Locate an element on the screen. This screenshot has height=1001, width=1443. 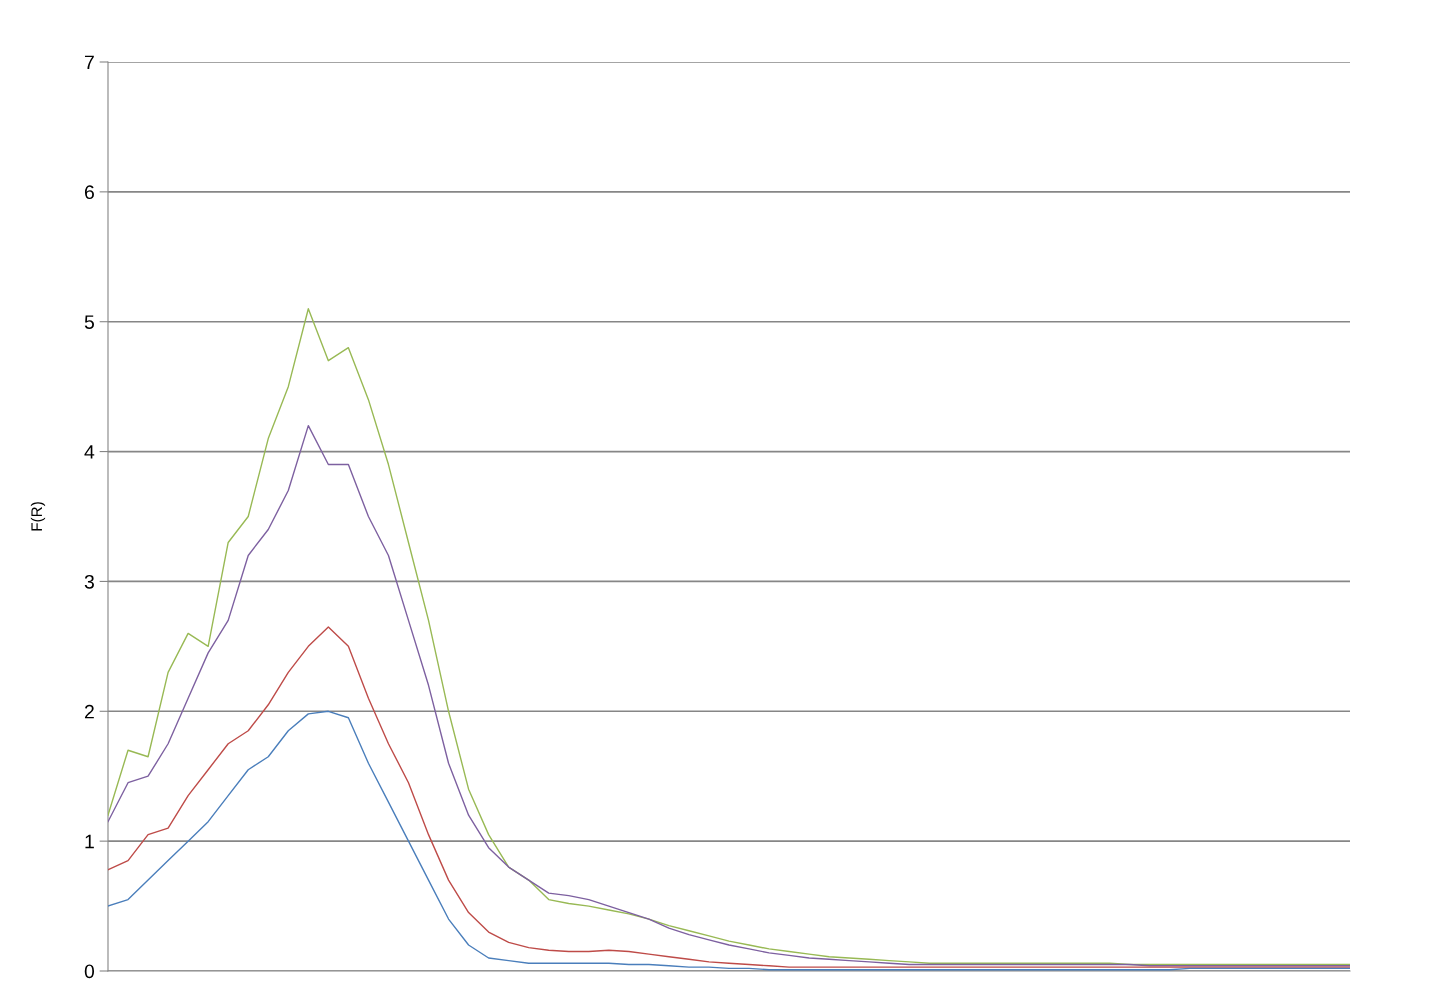
y-tick-label: 4 is located at coordinates (89, 452).